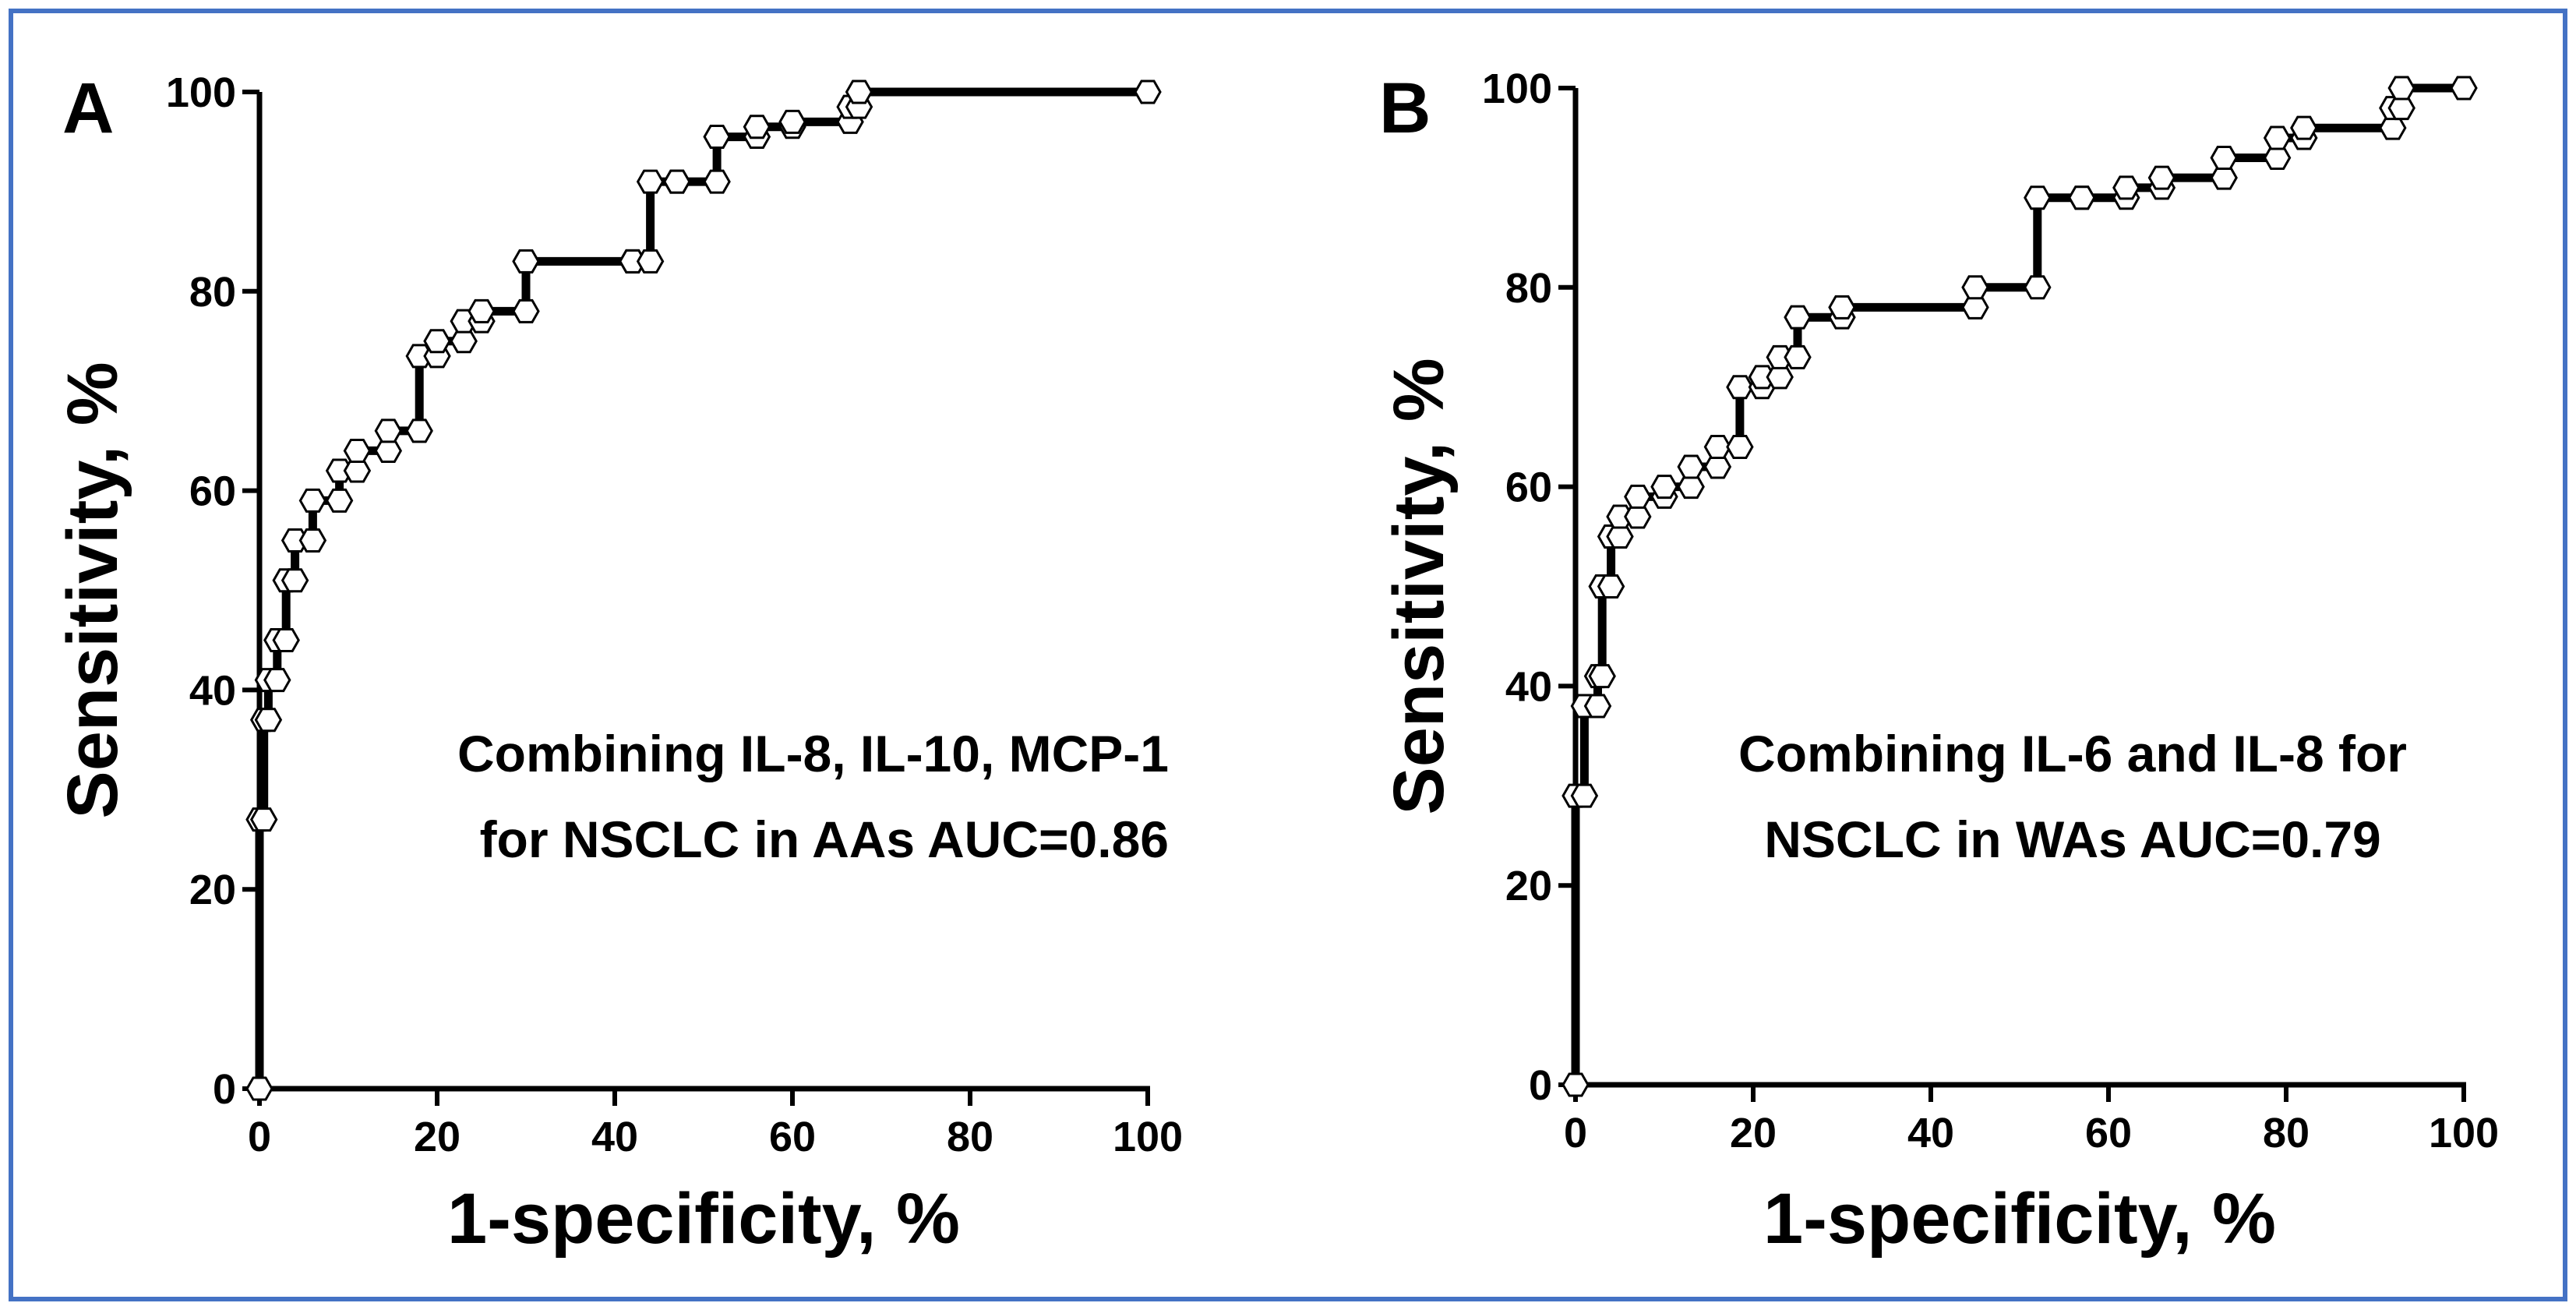 The image size is (2576, 1310). Describe the element at coordinates (2072, 839) in the screenshot. I see `auc-annotation: NSCLC in WAs AUC=0.79` at that location.